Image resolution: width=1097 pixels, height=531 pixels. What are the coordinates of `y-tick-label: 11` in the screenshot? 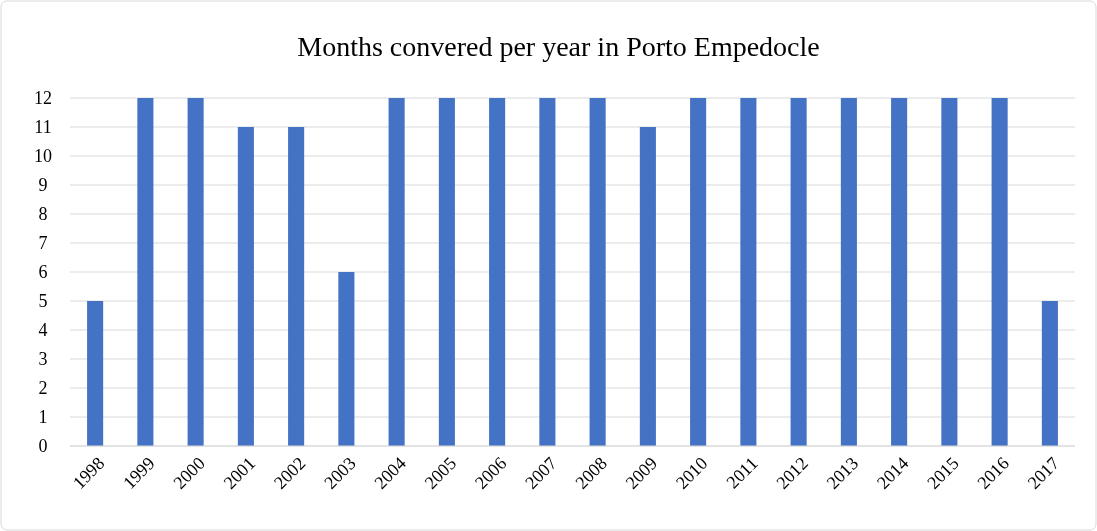 It's located at (43, 127).